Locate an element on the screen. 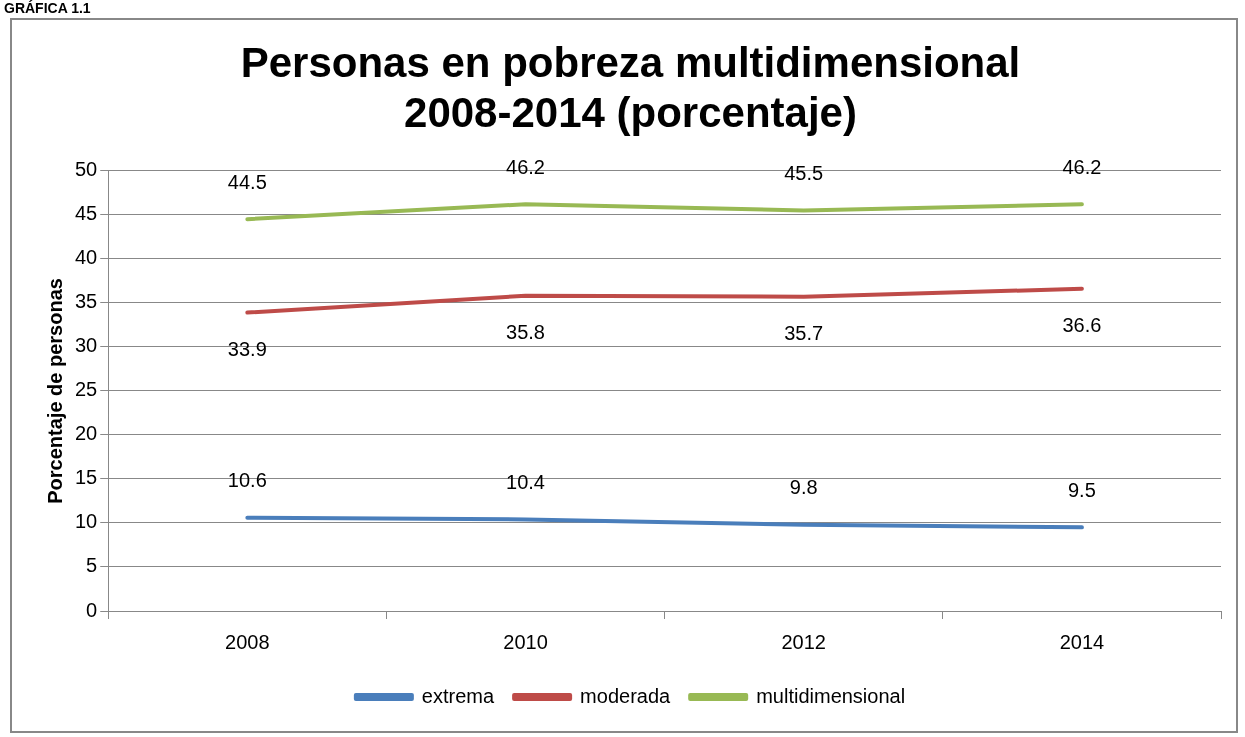 The width and height of the screenshot is (1245, 737). data-label: 44.5 is located at coordinates (247, 181).